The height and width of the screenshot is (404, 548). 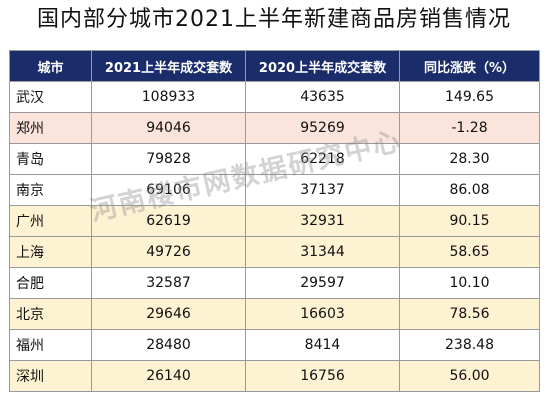 I want to click on sales-2020-cell: 16603, so click(x=322, y=314).